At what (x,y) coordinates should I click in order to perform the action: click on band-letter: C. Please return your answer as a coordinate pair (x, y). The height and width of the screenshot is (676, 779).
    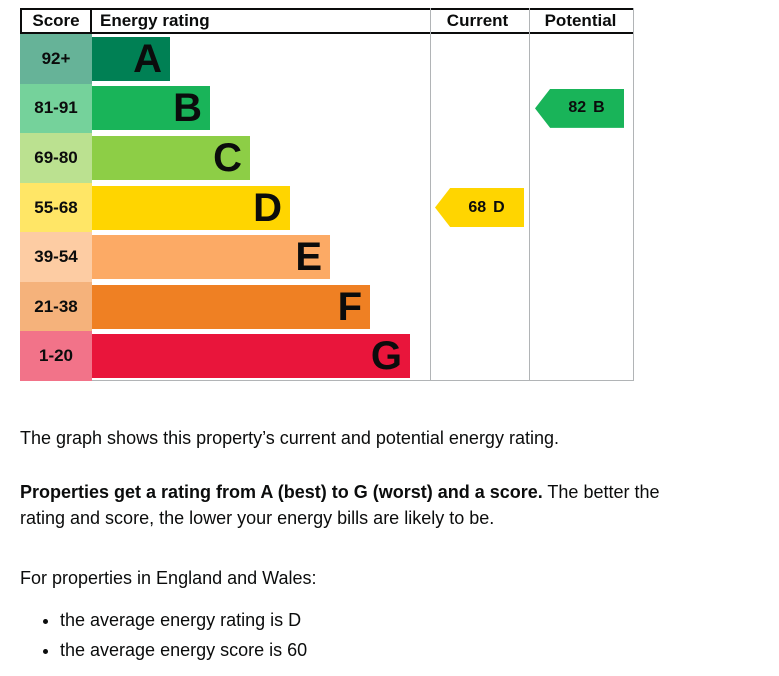
    Looking at the image, I should click on (227, 157).